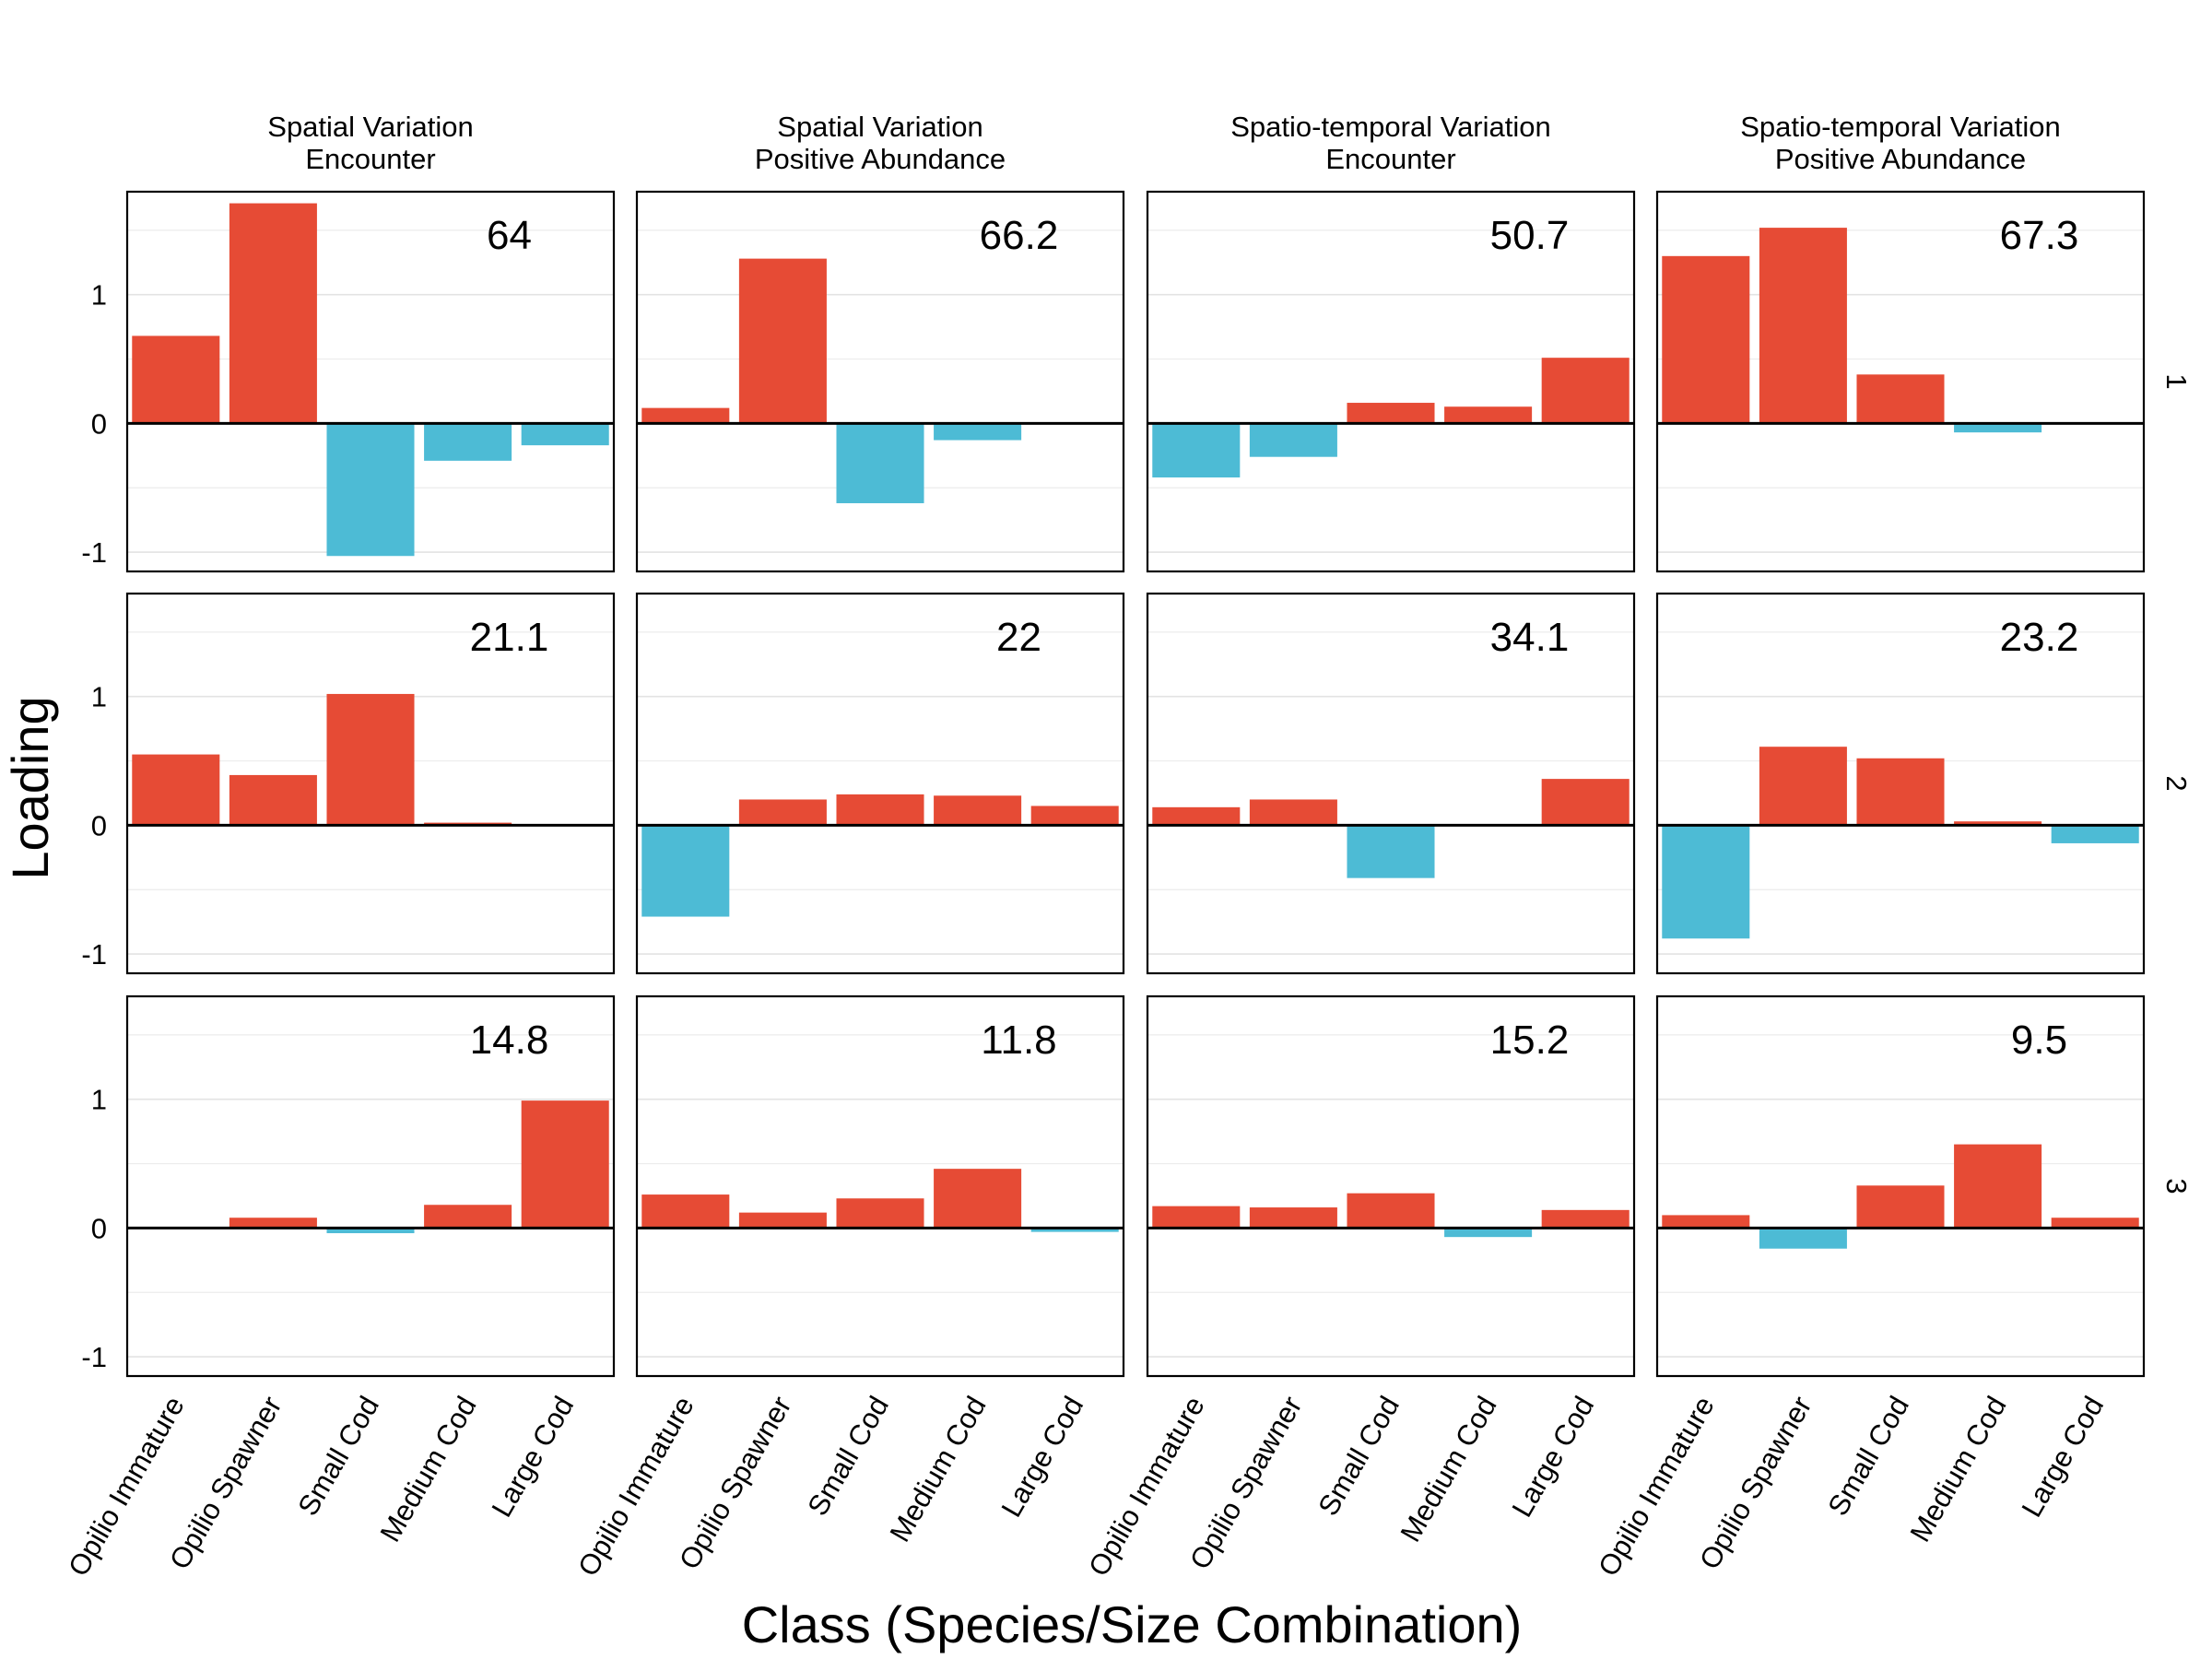 This screenshot has width=2212, height=1659. I want to click on facet-strip-label-row2: 2, so click(2176, 783).